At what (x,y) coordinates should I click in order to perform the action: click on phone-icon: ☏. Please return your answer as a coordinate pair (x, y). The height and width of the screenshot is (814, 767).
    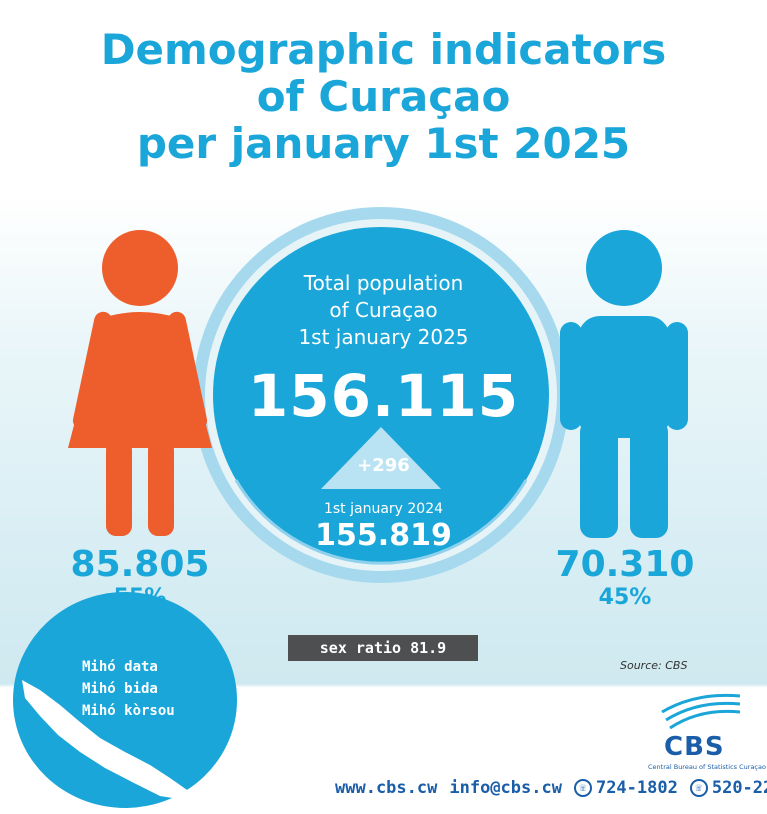
    Looking at the image, I should click on (582, 788).